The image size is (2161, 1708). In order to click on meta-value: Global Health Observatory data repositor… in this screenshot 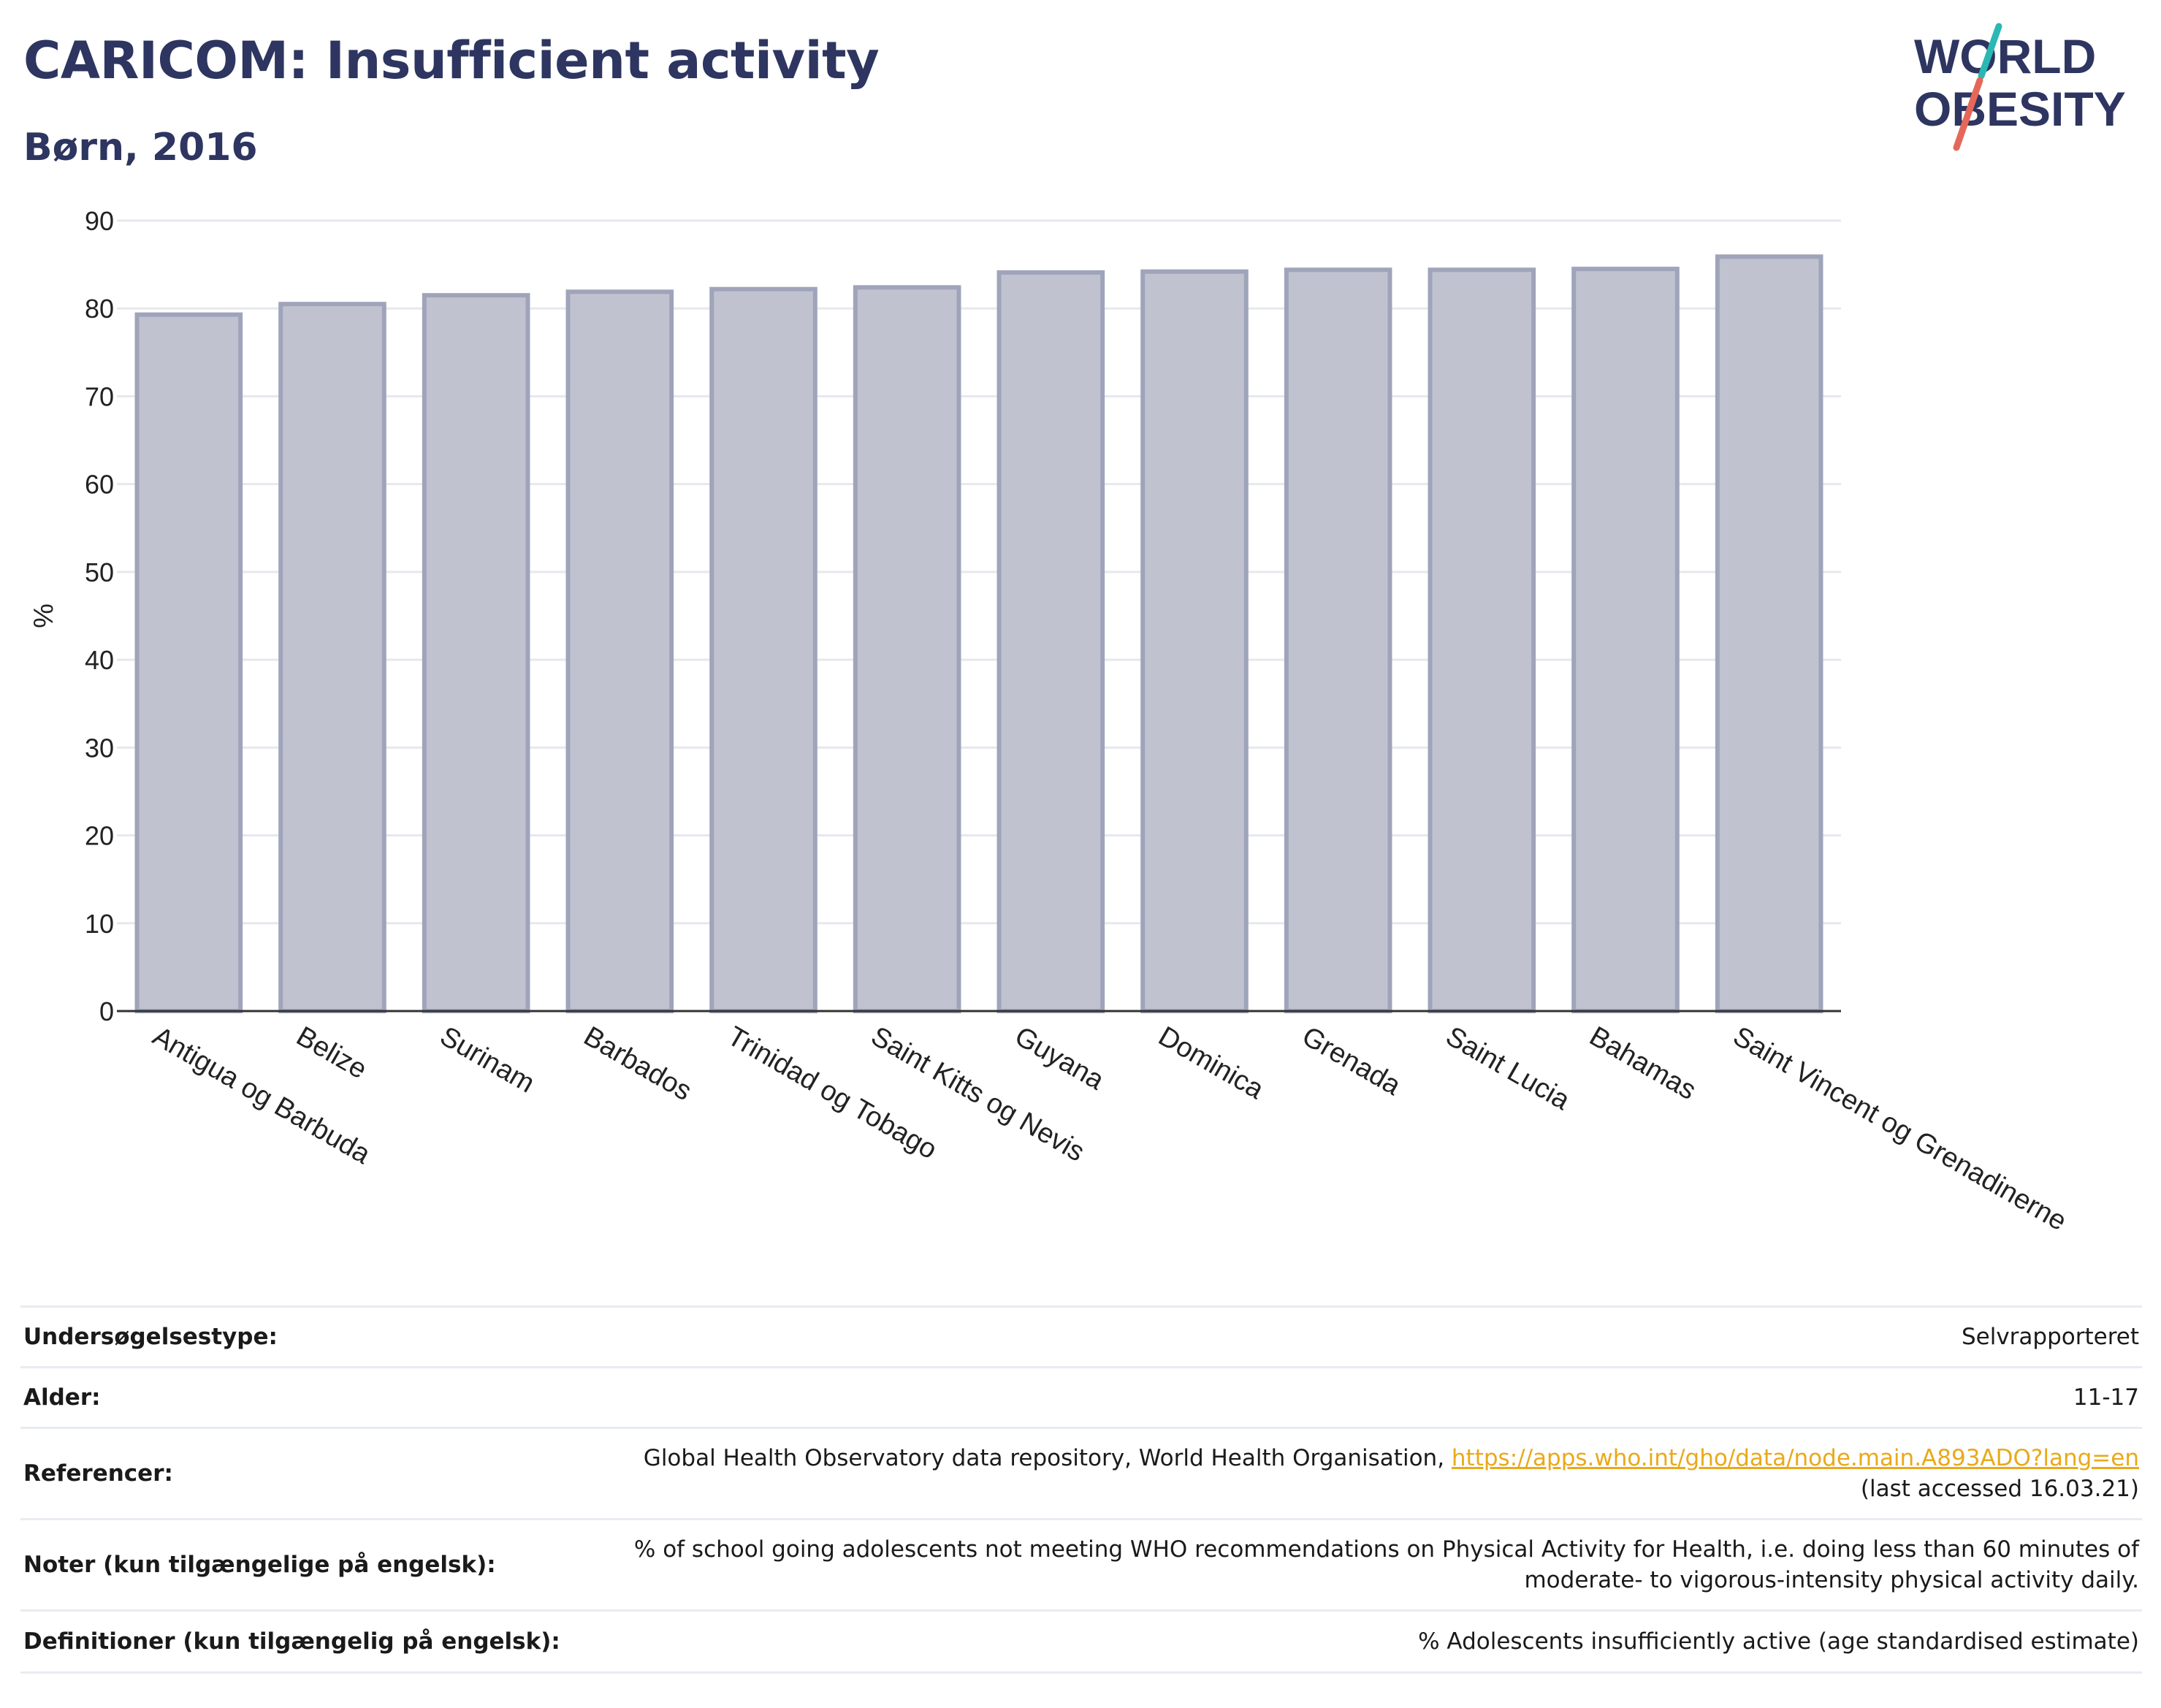, I will do `click(1361, 1473)`.